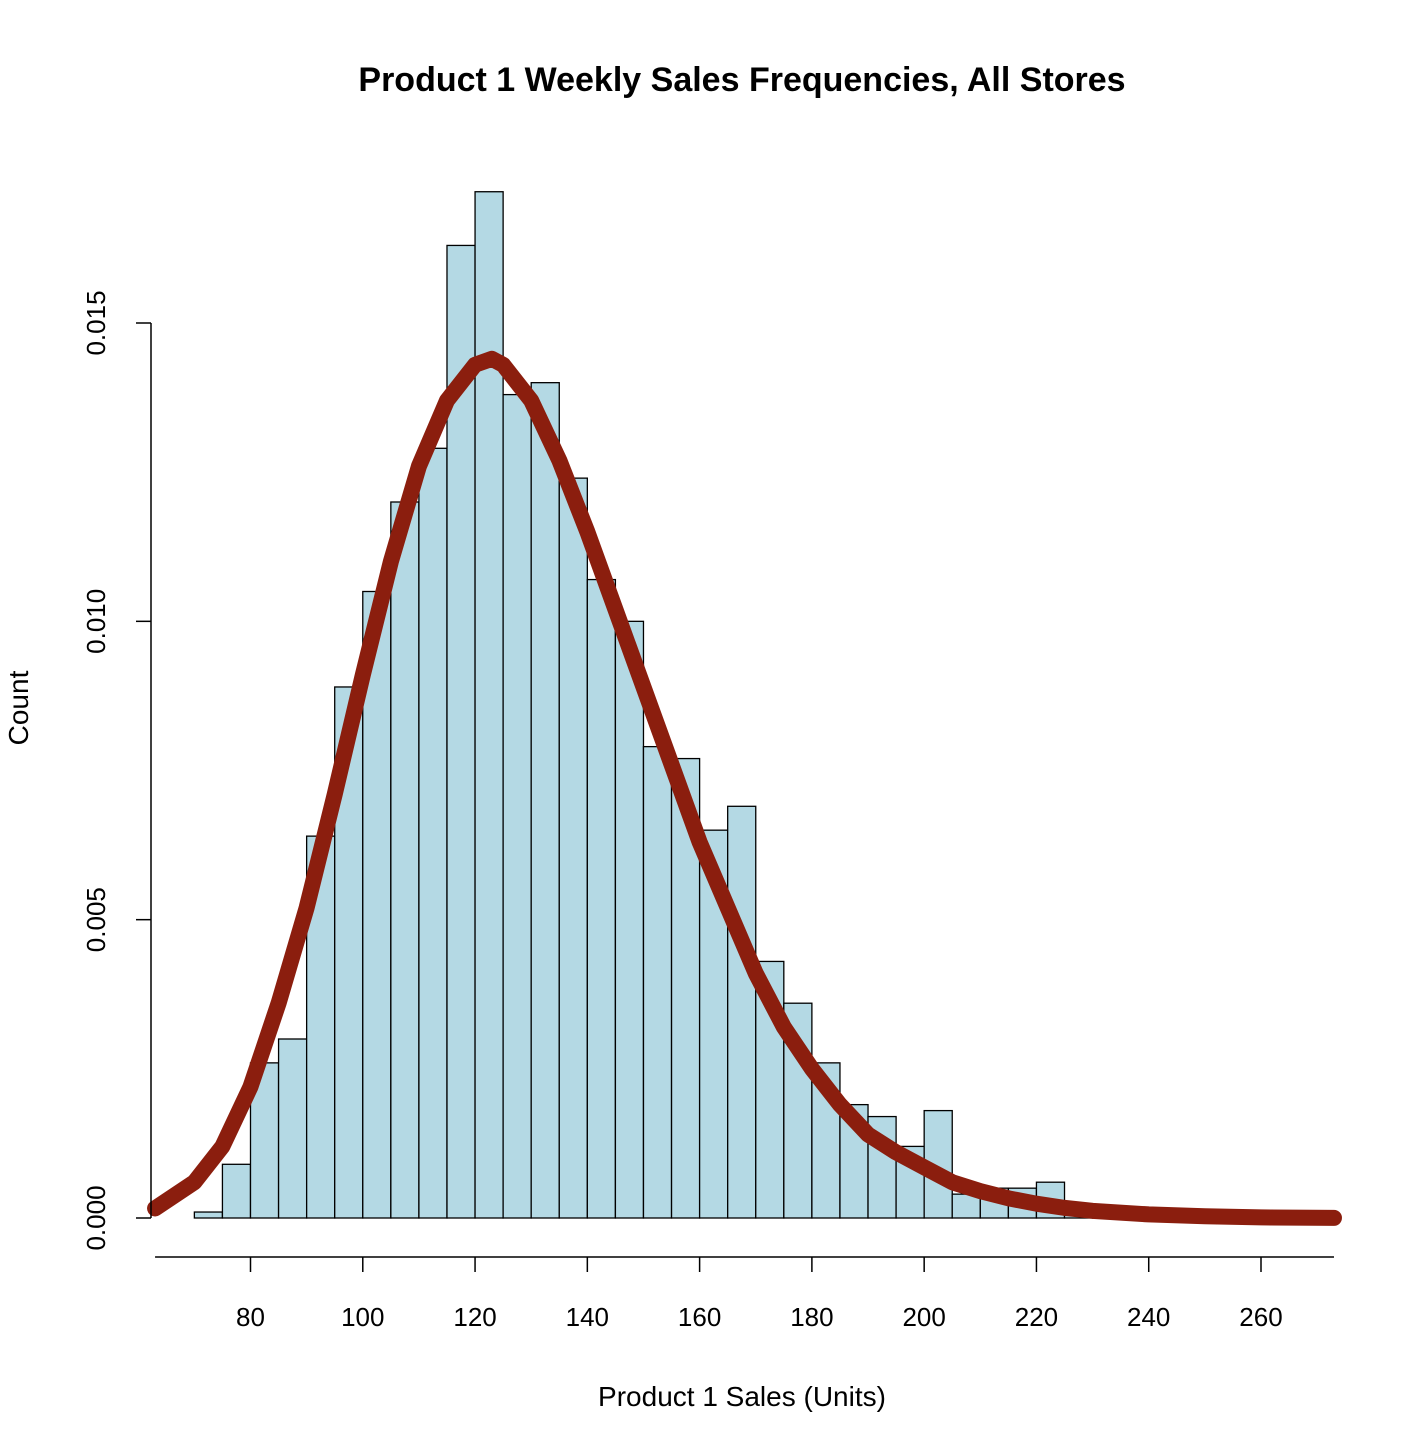  Describe the element at coordinates (1148, 1317) in the screenshot. I see `x-tick-label: 240` at that location.